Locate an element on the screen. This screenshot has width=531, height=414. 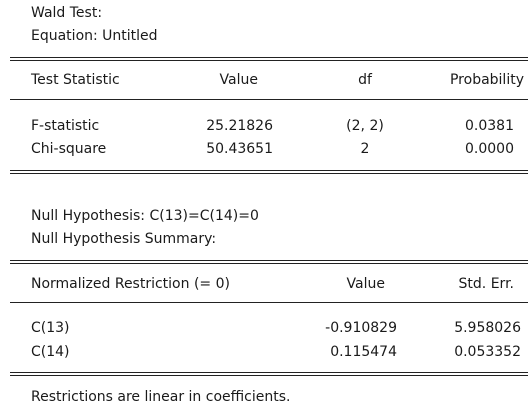
column-header-probability: Probability is located at coordinates (486, 80).